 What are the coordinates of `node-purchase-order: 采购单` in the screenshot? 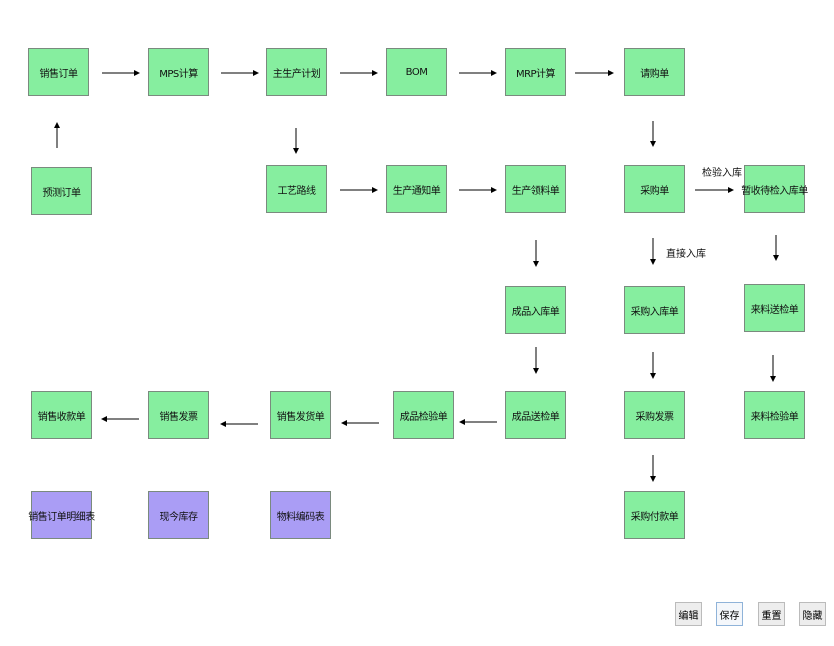 It's located at (654, 189).